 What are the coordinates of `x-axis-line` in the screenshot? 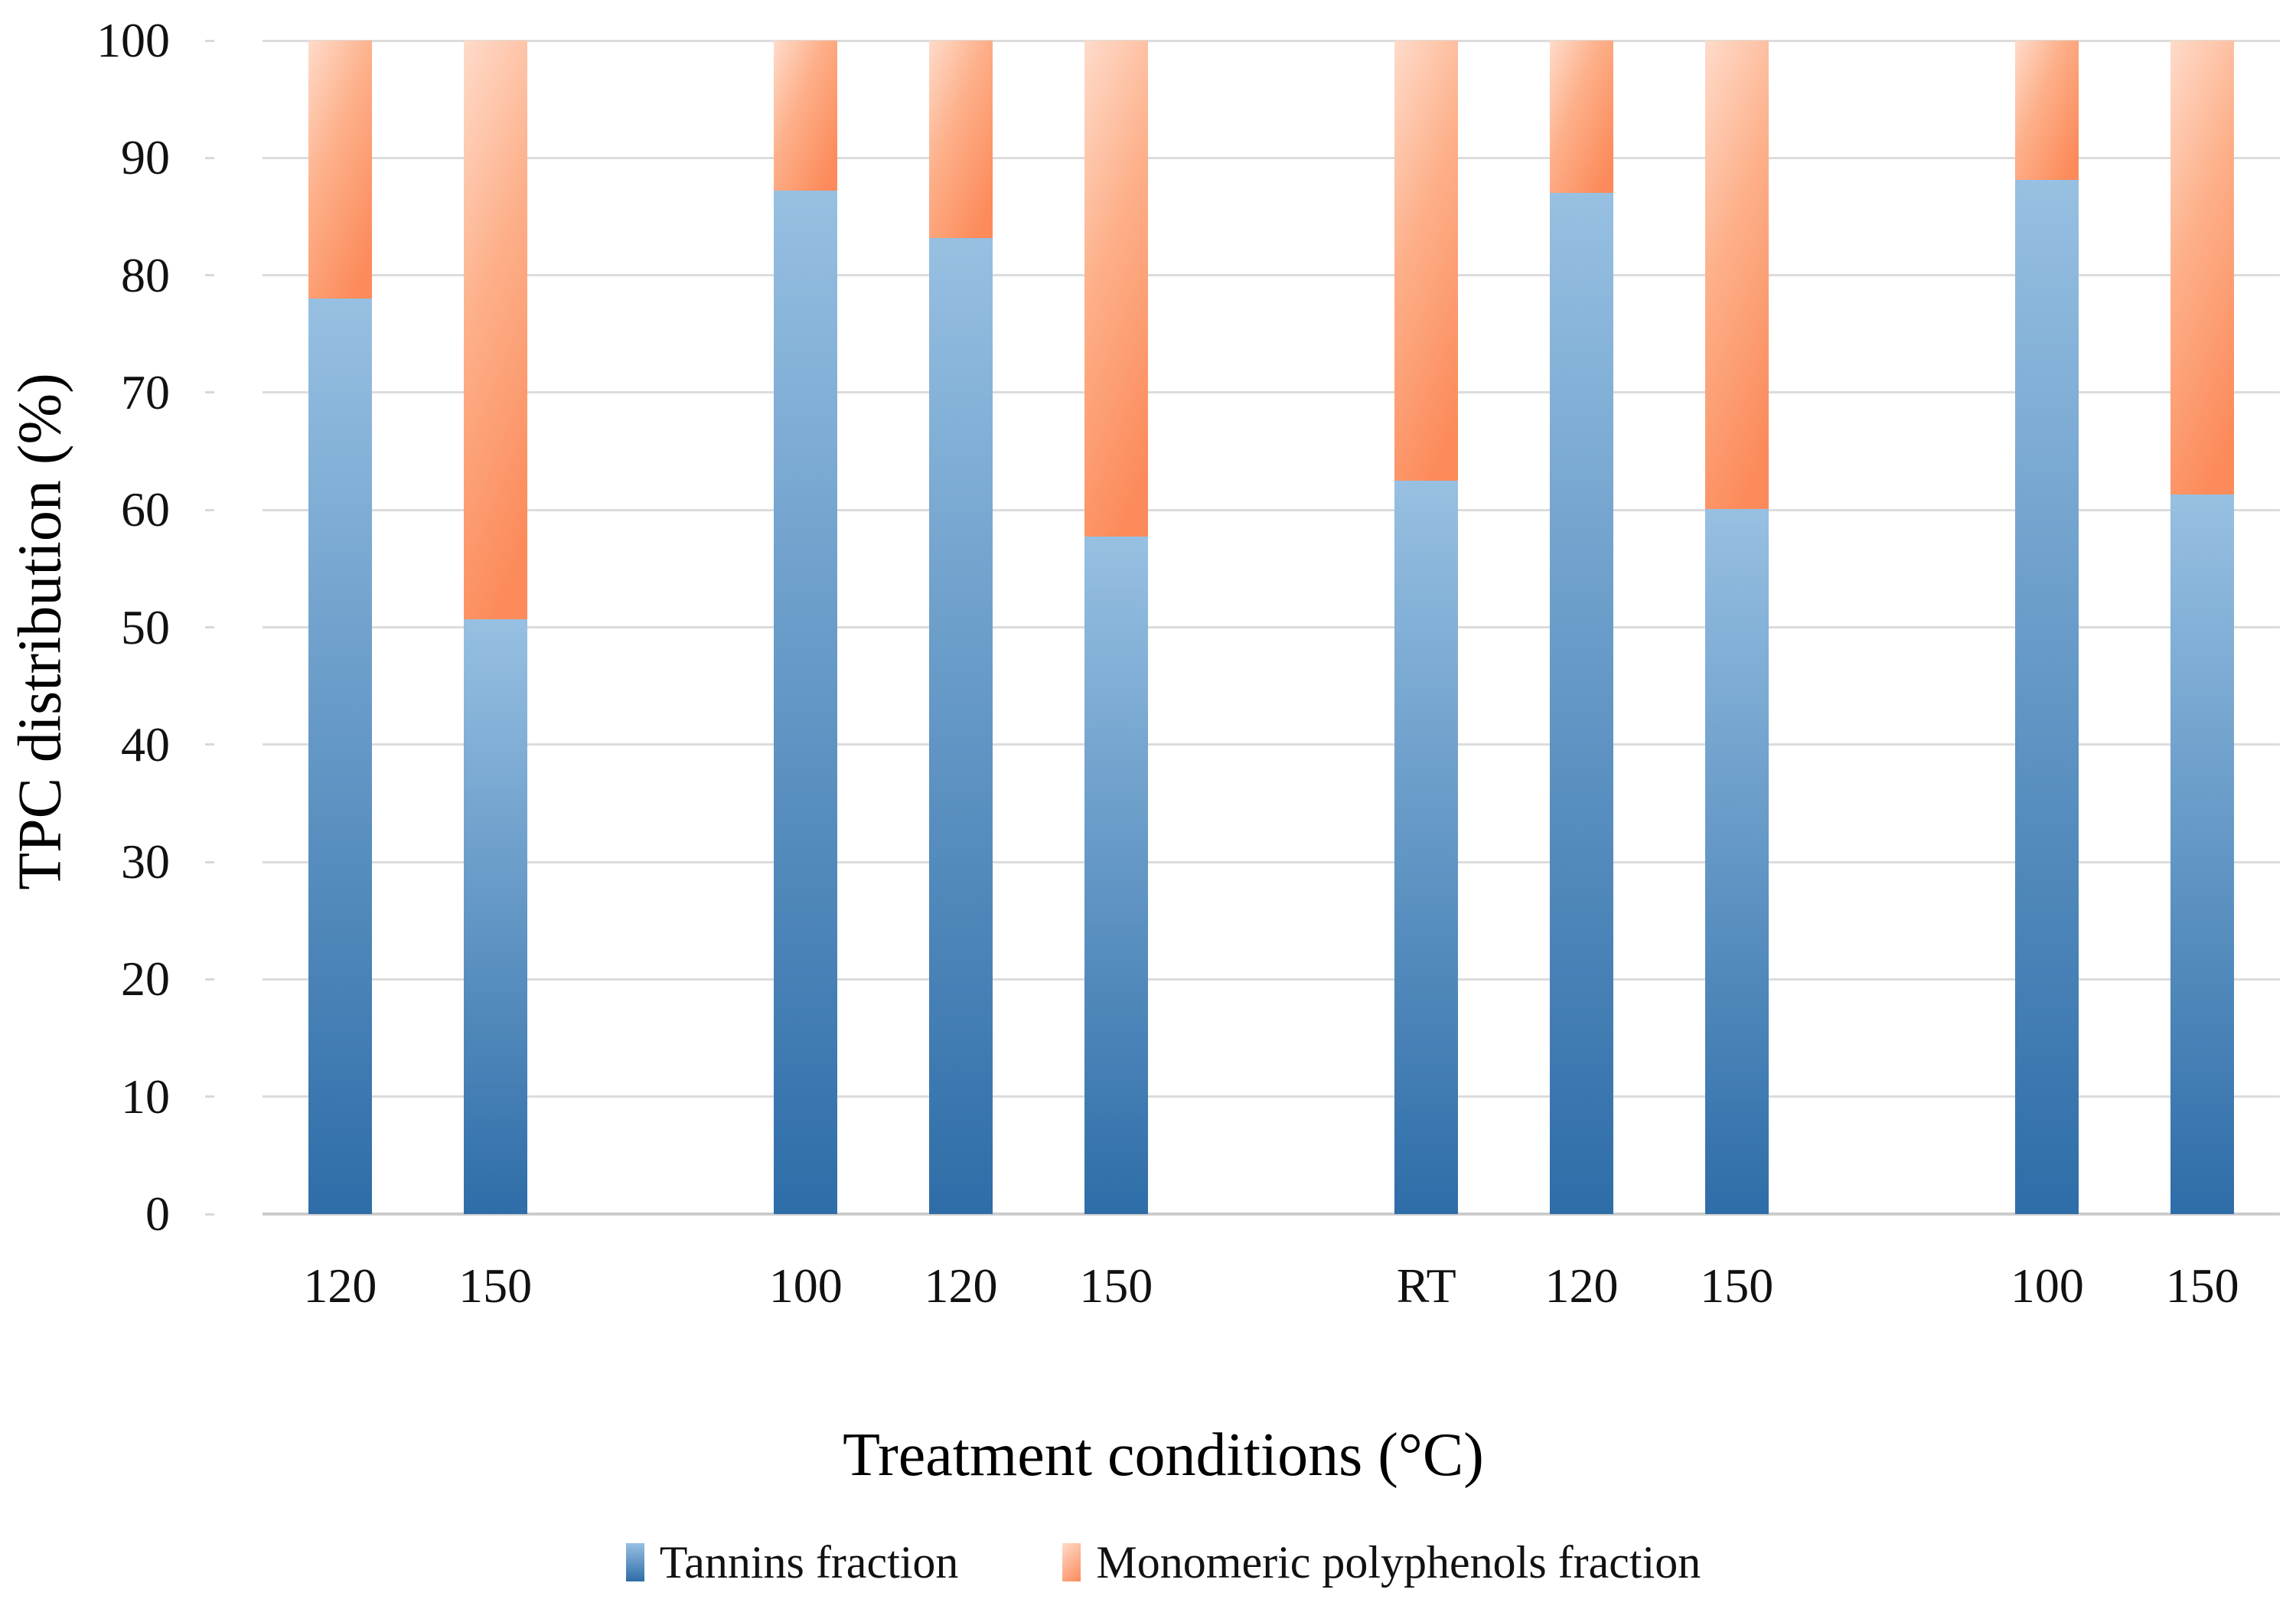 It's located at (1271, 1214).